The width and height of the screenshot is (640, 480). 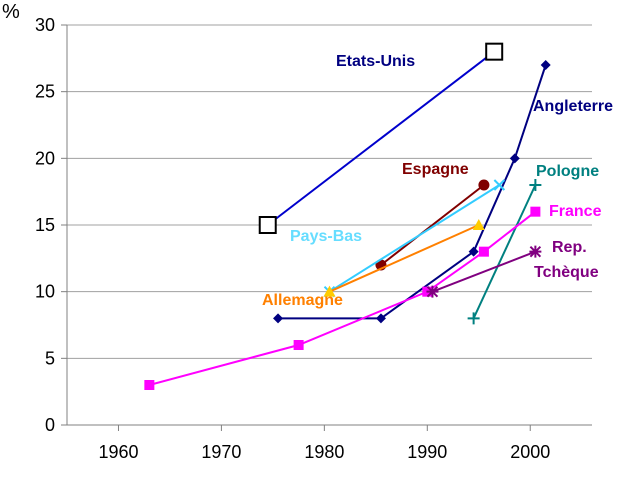 I want to click on label-etats-unis: Etats-Unis, so click(x=375, y=61).